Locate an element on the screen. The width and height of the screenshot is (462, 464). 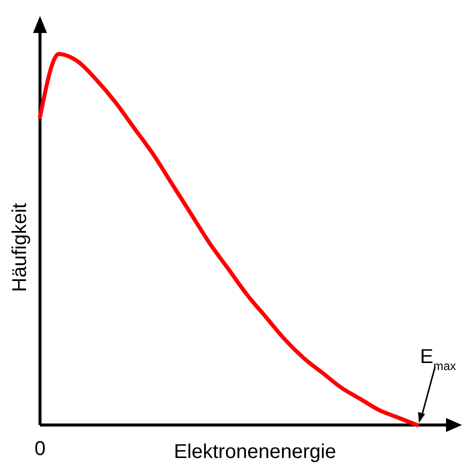
text: 0 is located at coordinates (40, 449).